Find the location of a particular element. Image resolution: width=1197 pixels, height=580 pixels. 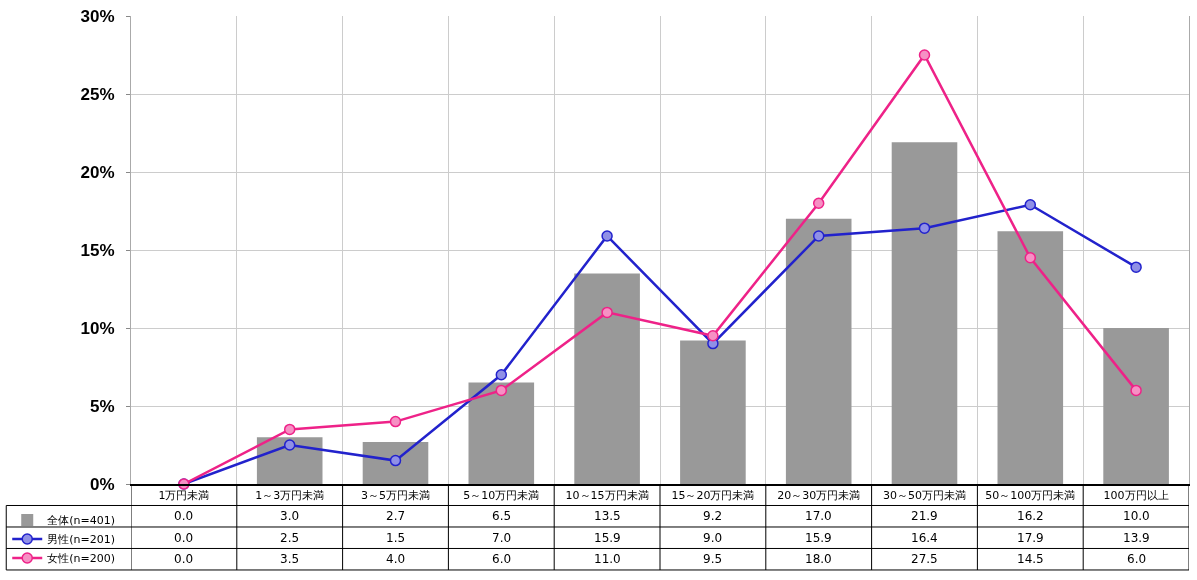

data-label: 17.0 is located at coordinates (818, 516).